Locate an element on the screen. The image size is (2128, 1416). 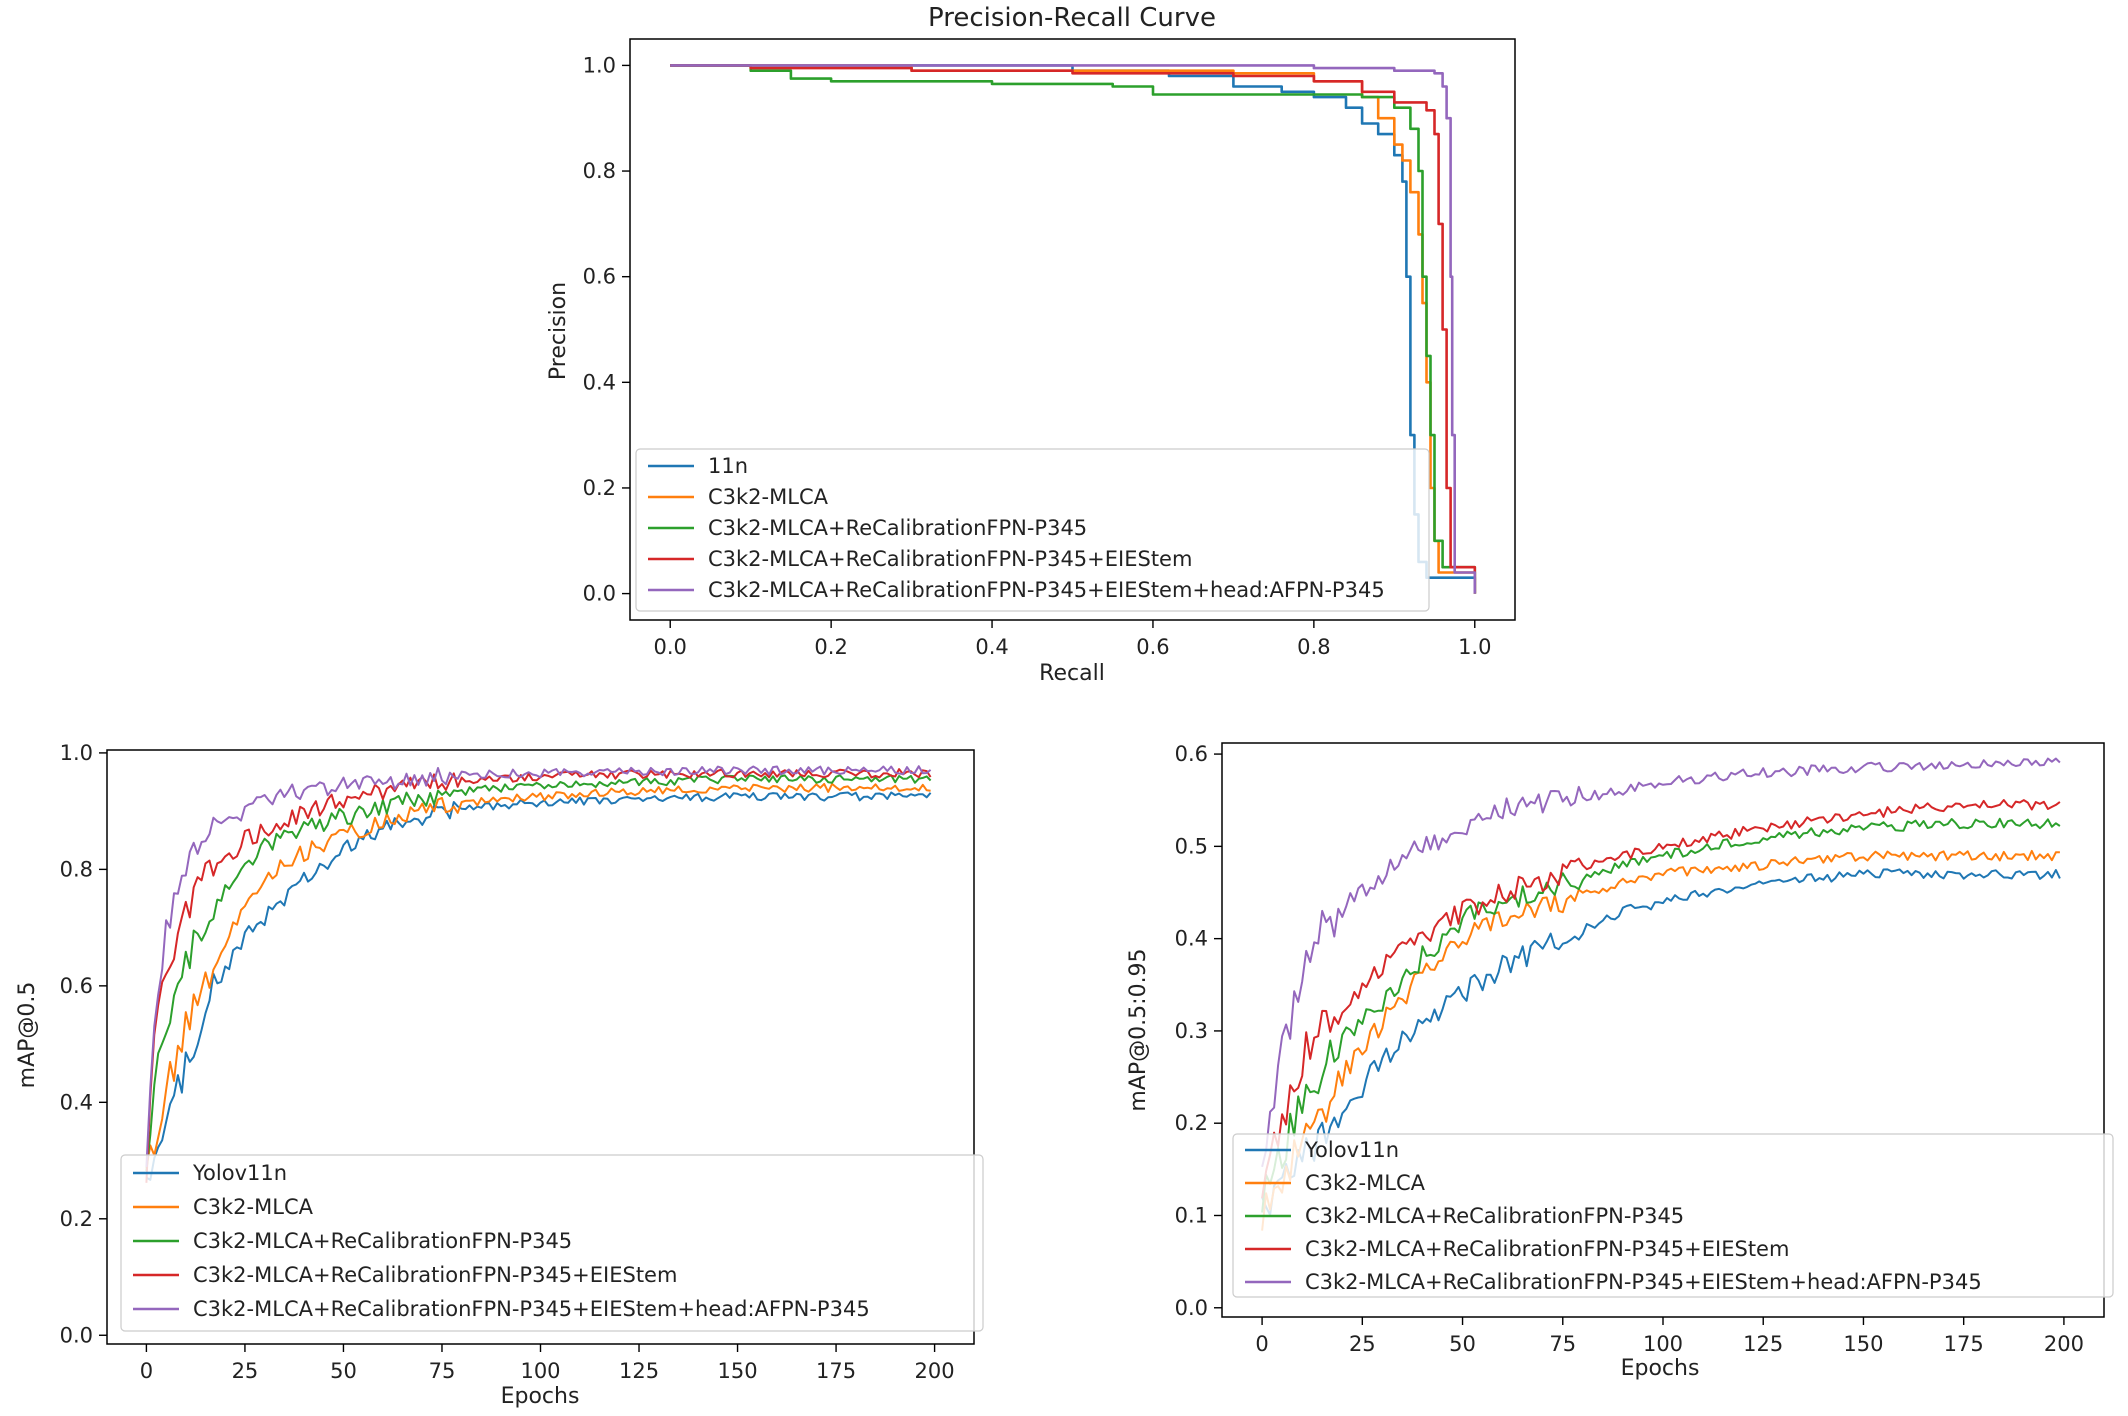
x-tick-label: 0.8 is located at coordinates (1313, 647).